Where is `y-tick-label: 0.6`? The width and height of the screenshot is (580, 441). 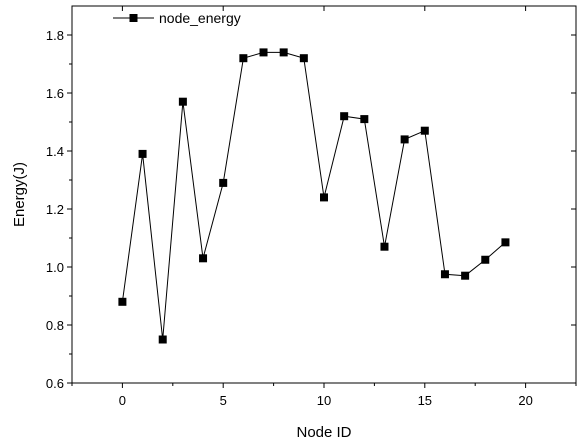
y-tick-label: 0.6 is located at coordinates (55, 383).